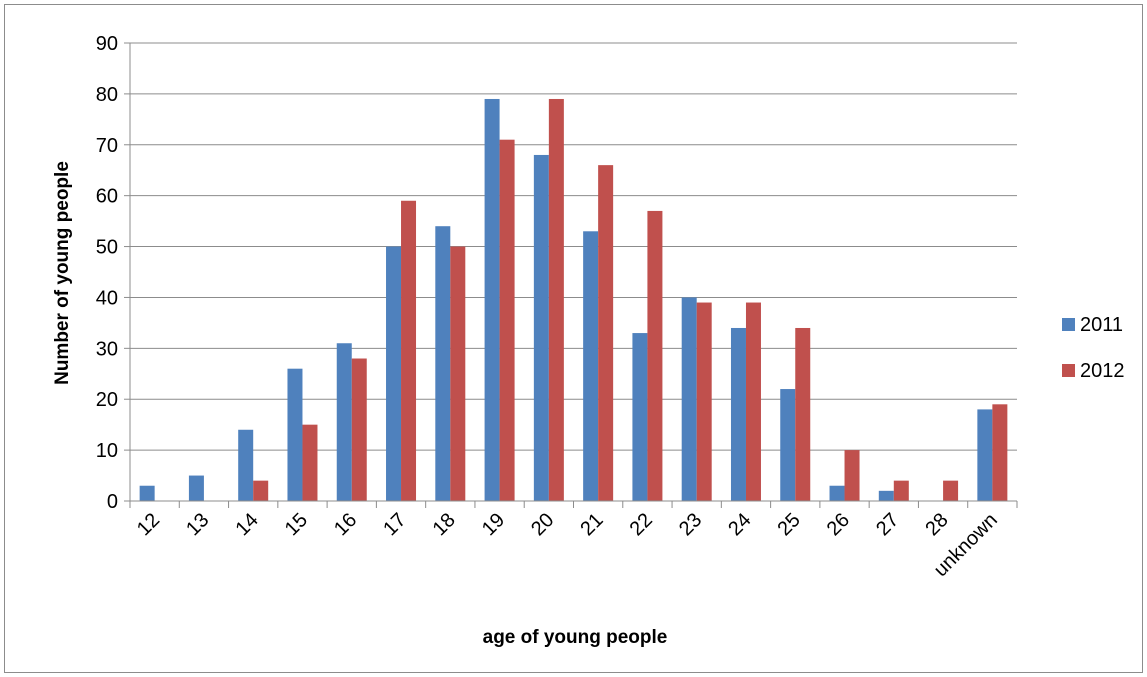 This screenshot has width=1147, height=677. What do you see at coordinates (107, 248) in the screenshot?
I see `y-tick-label: 50` at bounding box center [107, 248].